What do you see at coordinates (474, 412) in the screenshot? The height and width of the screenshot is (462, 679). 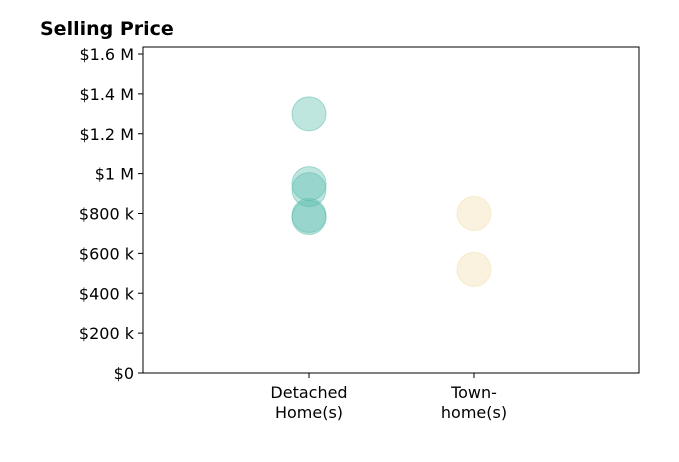 I see `x-tick-label: home(s)` at bounding box center [474, 412].